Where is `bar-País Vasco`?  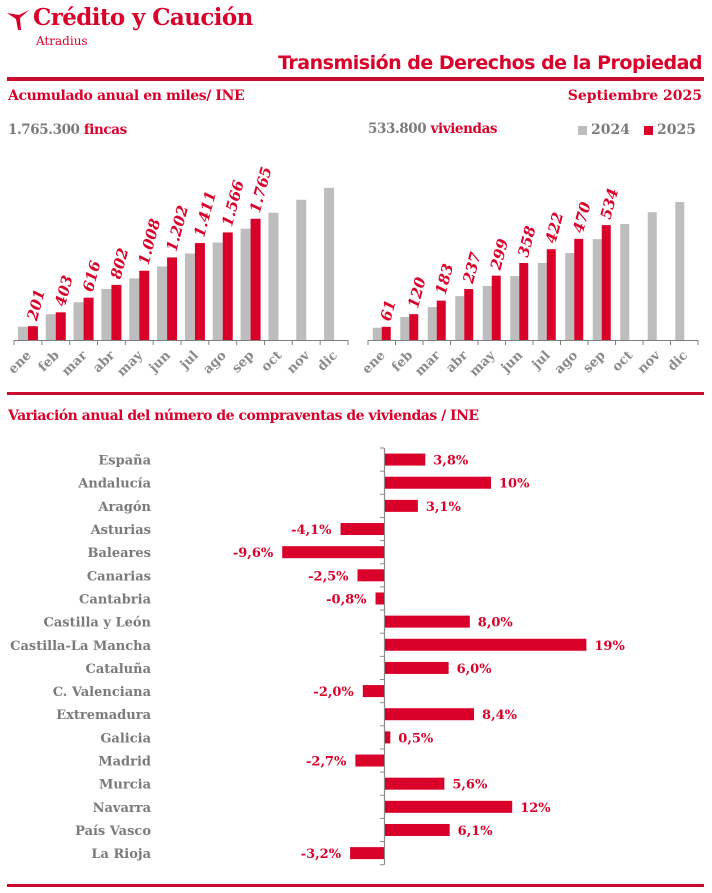 bar-País Vasco is located at coordinates (417, 829).